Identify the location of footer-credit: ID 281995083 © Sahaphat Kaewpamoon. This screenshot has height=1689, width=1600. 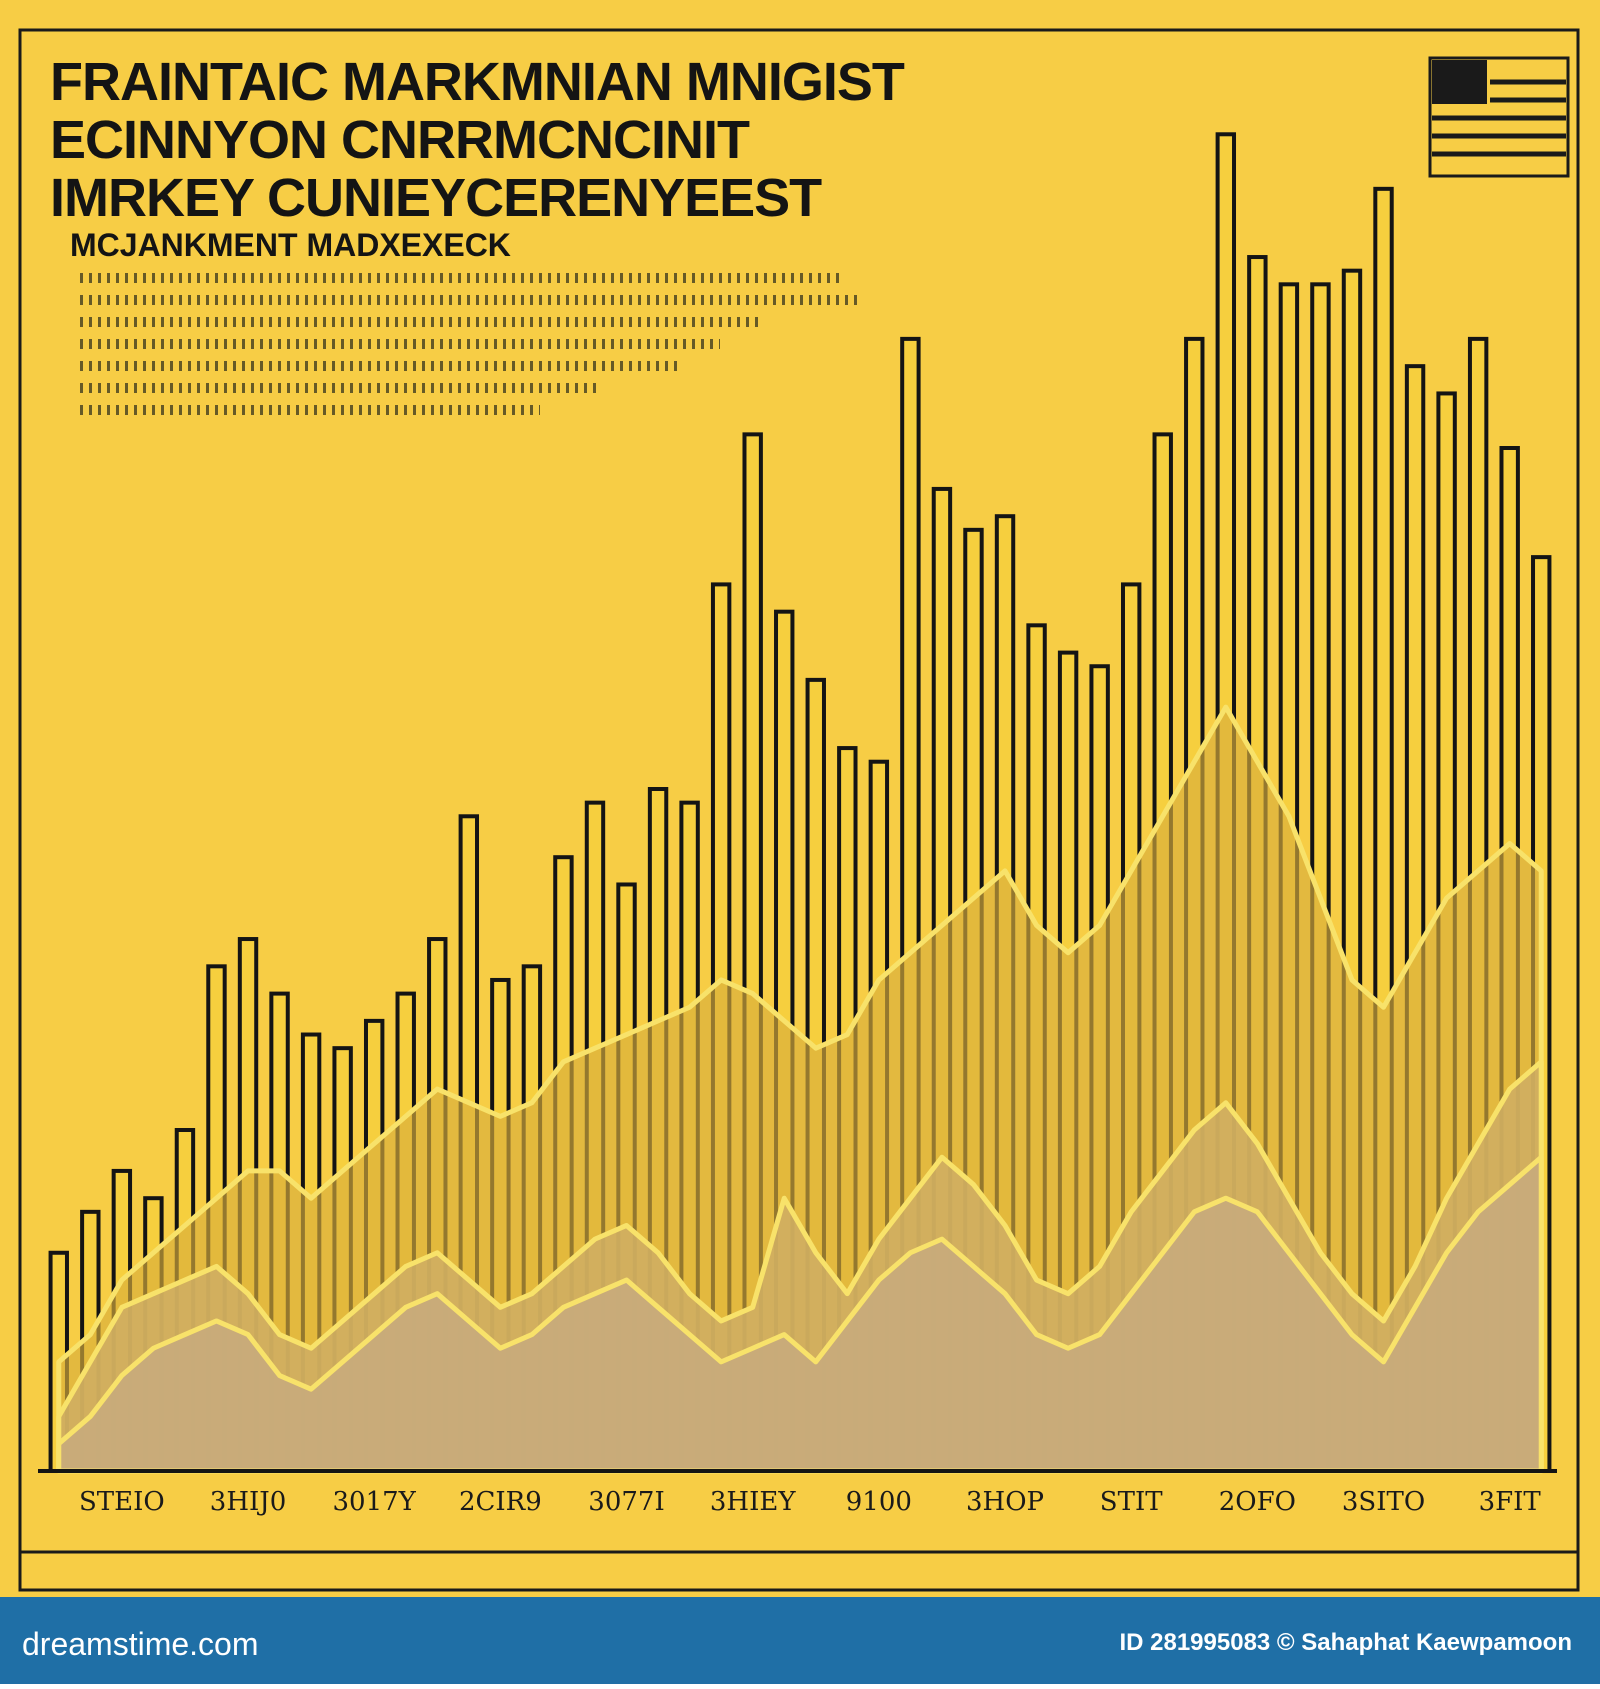
(1345, 1642).